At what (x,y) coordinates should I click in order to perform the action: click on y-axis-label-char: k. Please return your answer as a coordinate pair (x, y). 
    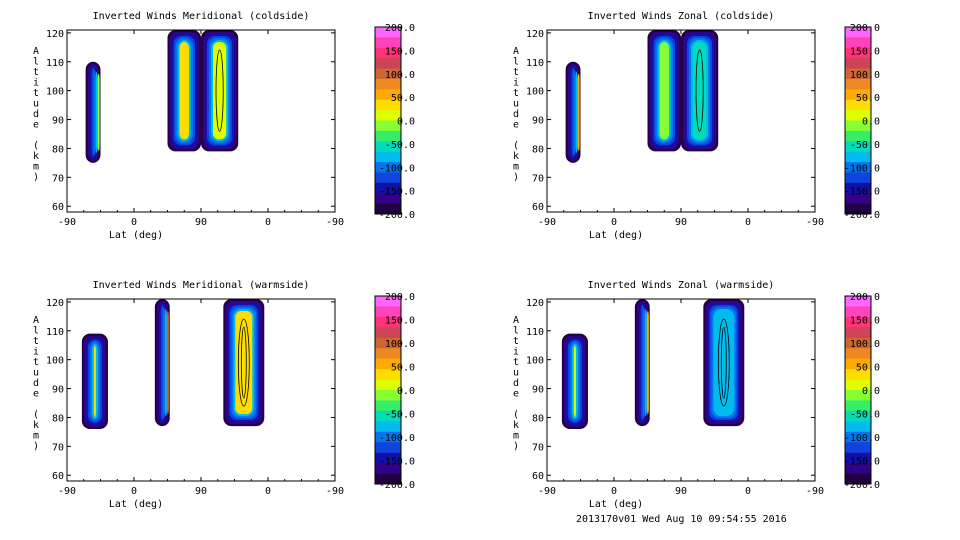
    Looking at the image, I should click on (36, 156).